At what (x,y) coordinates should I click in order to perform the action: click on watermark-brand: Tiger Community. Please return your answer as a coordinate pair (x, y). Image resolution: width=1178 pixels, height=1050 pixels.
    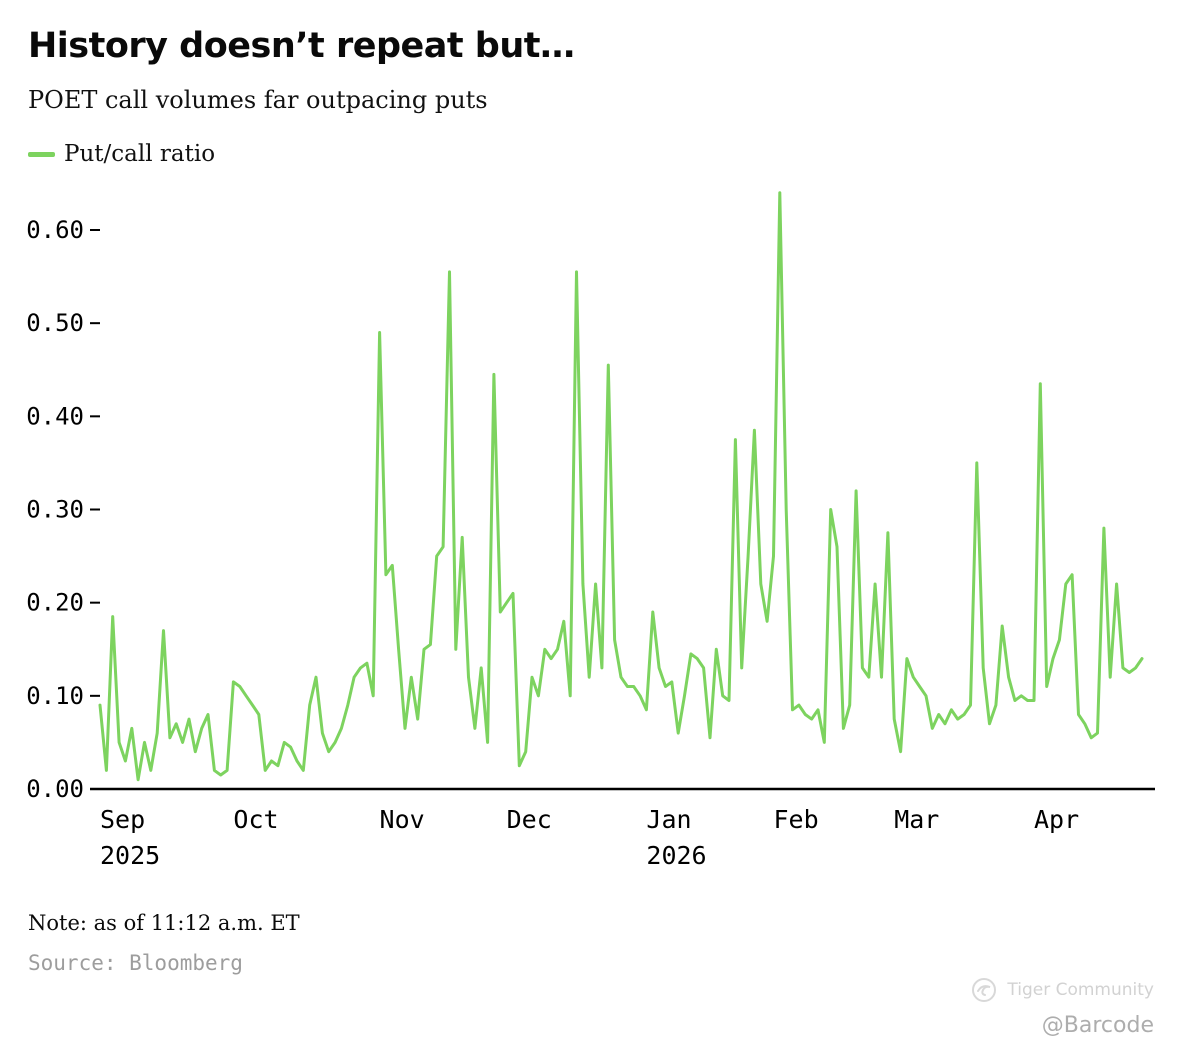
    Looking at the image, I should click on (1061, 990).